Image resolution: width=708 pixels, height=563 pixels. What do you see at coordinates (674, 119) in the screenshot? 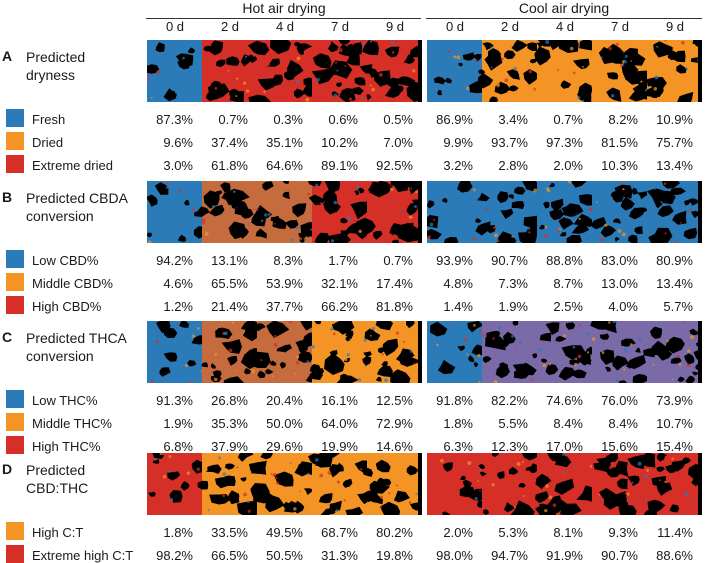
I see `percentage-value: 10.9%` at bounding box center [674, 119].